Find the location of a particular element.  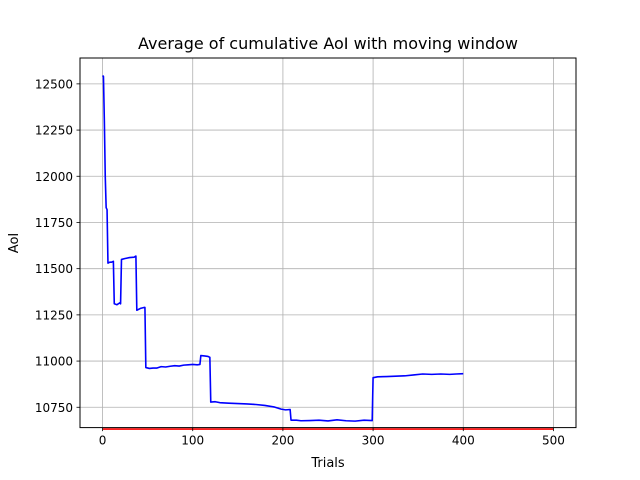

y-tick-label: 11000 is located at coordinates (54, 362).